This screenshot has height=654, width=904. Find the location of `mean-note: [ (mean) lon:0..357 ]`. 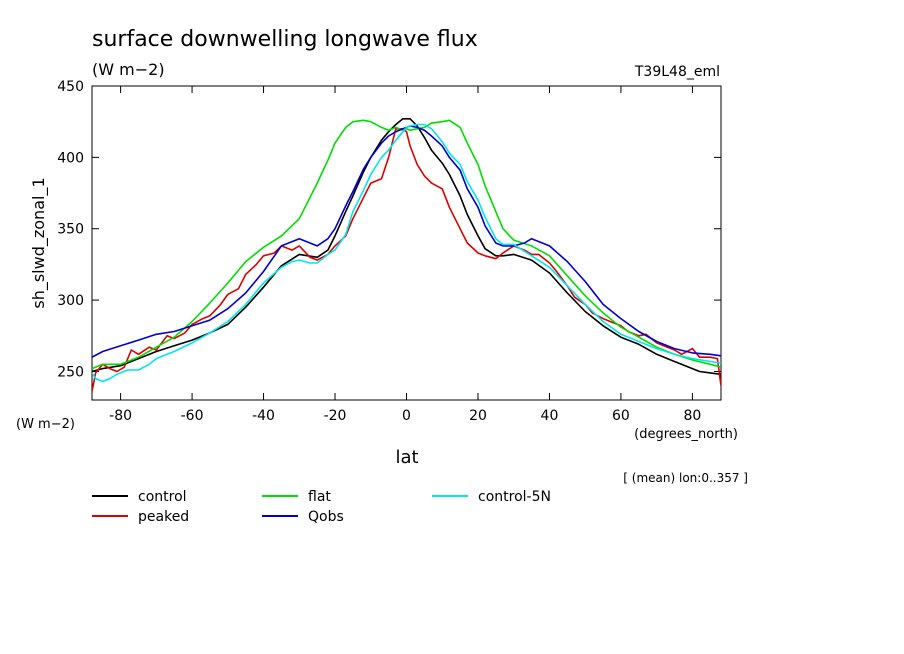

mean-note: [ (mean) lon:0..357 ] is located at coordinates (685, 478).